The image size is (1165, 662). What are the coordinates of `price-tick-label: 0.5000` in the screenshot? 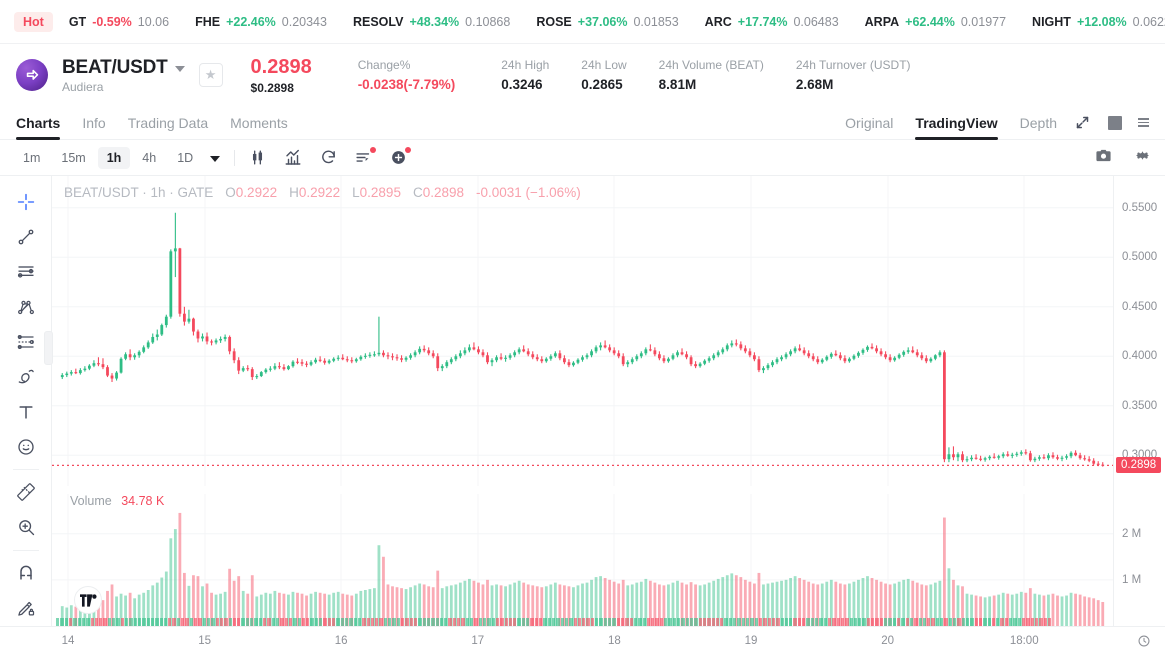 It's located at (1140, 257).